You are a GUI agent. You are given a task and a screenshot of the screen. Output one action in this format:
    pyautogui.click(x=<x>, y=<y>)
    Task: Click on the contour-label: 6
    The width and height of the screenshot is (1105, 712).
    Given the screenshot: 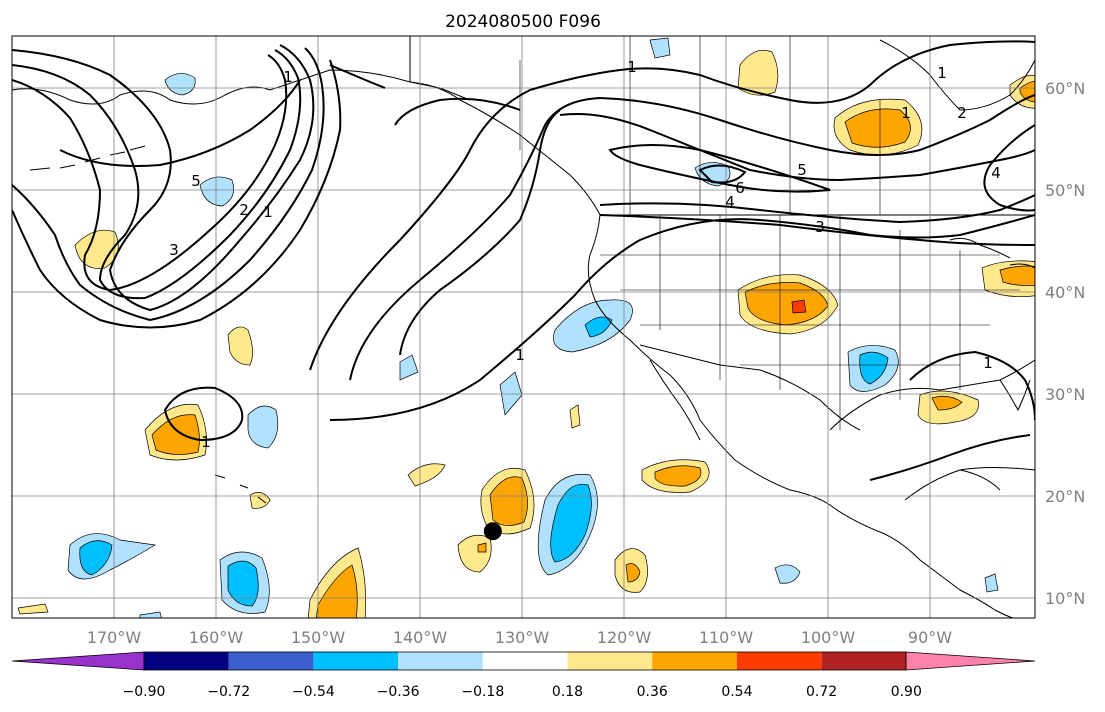 What is the action you would take?
    pyautogui.click(x=740, y=188)
    